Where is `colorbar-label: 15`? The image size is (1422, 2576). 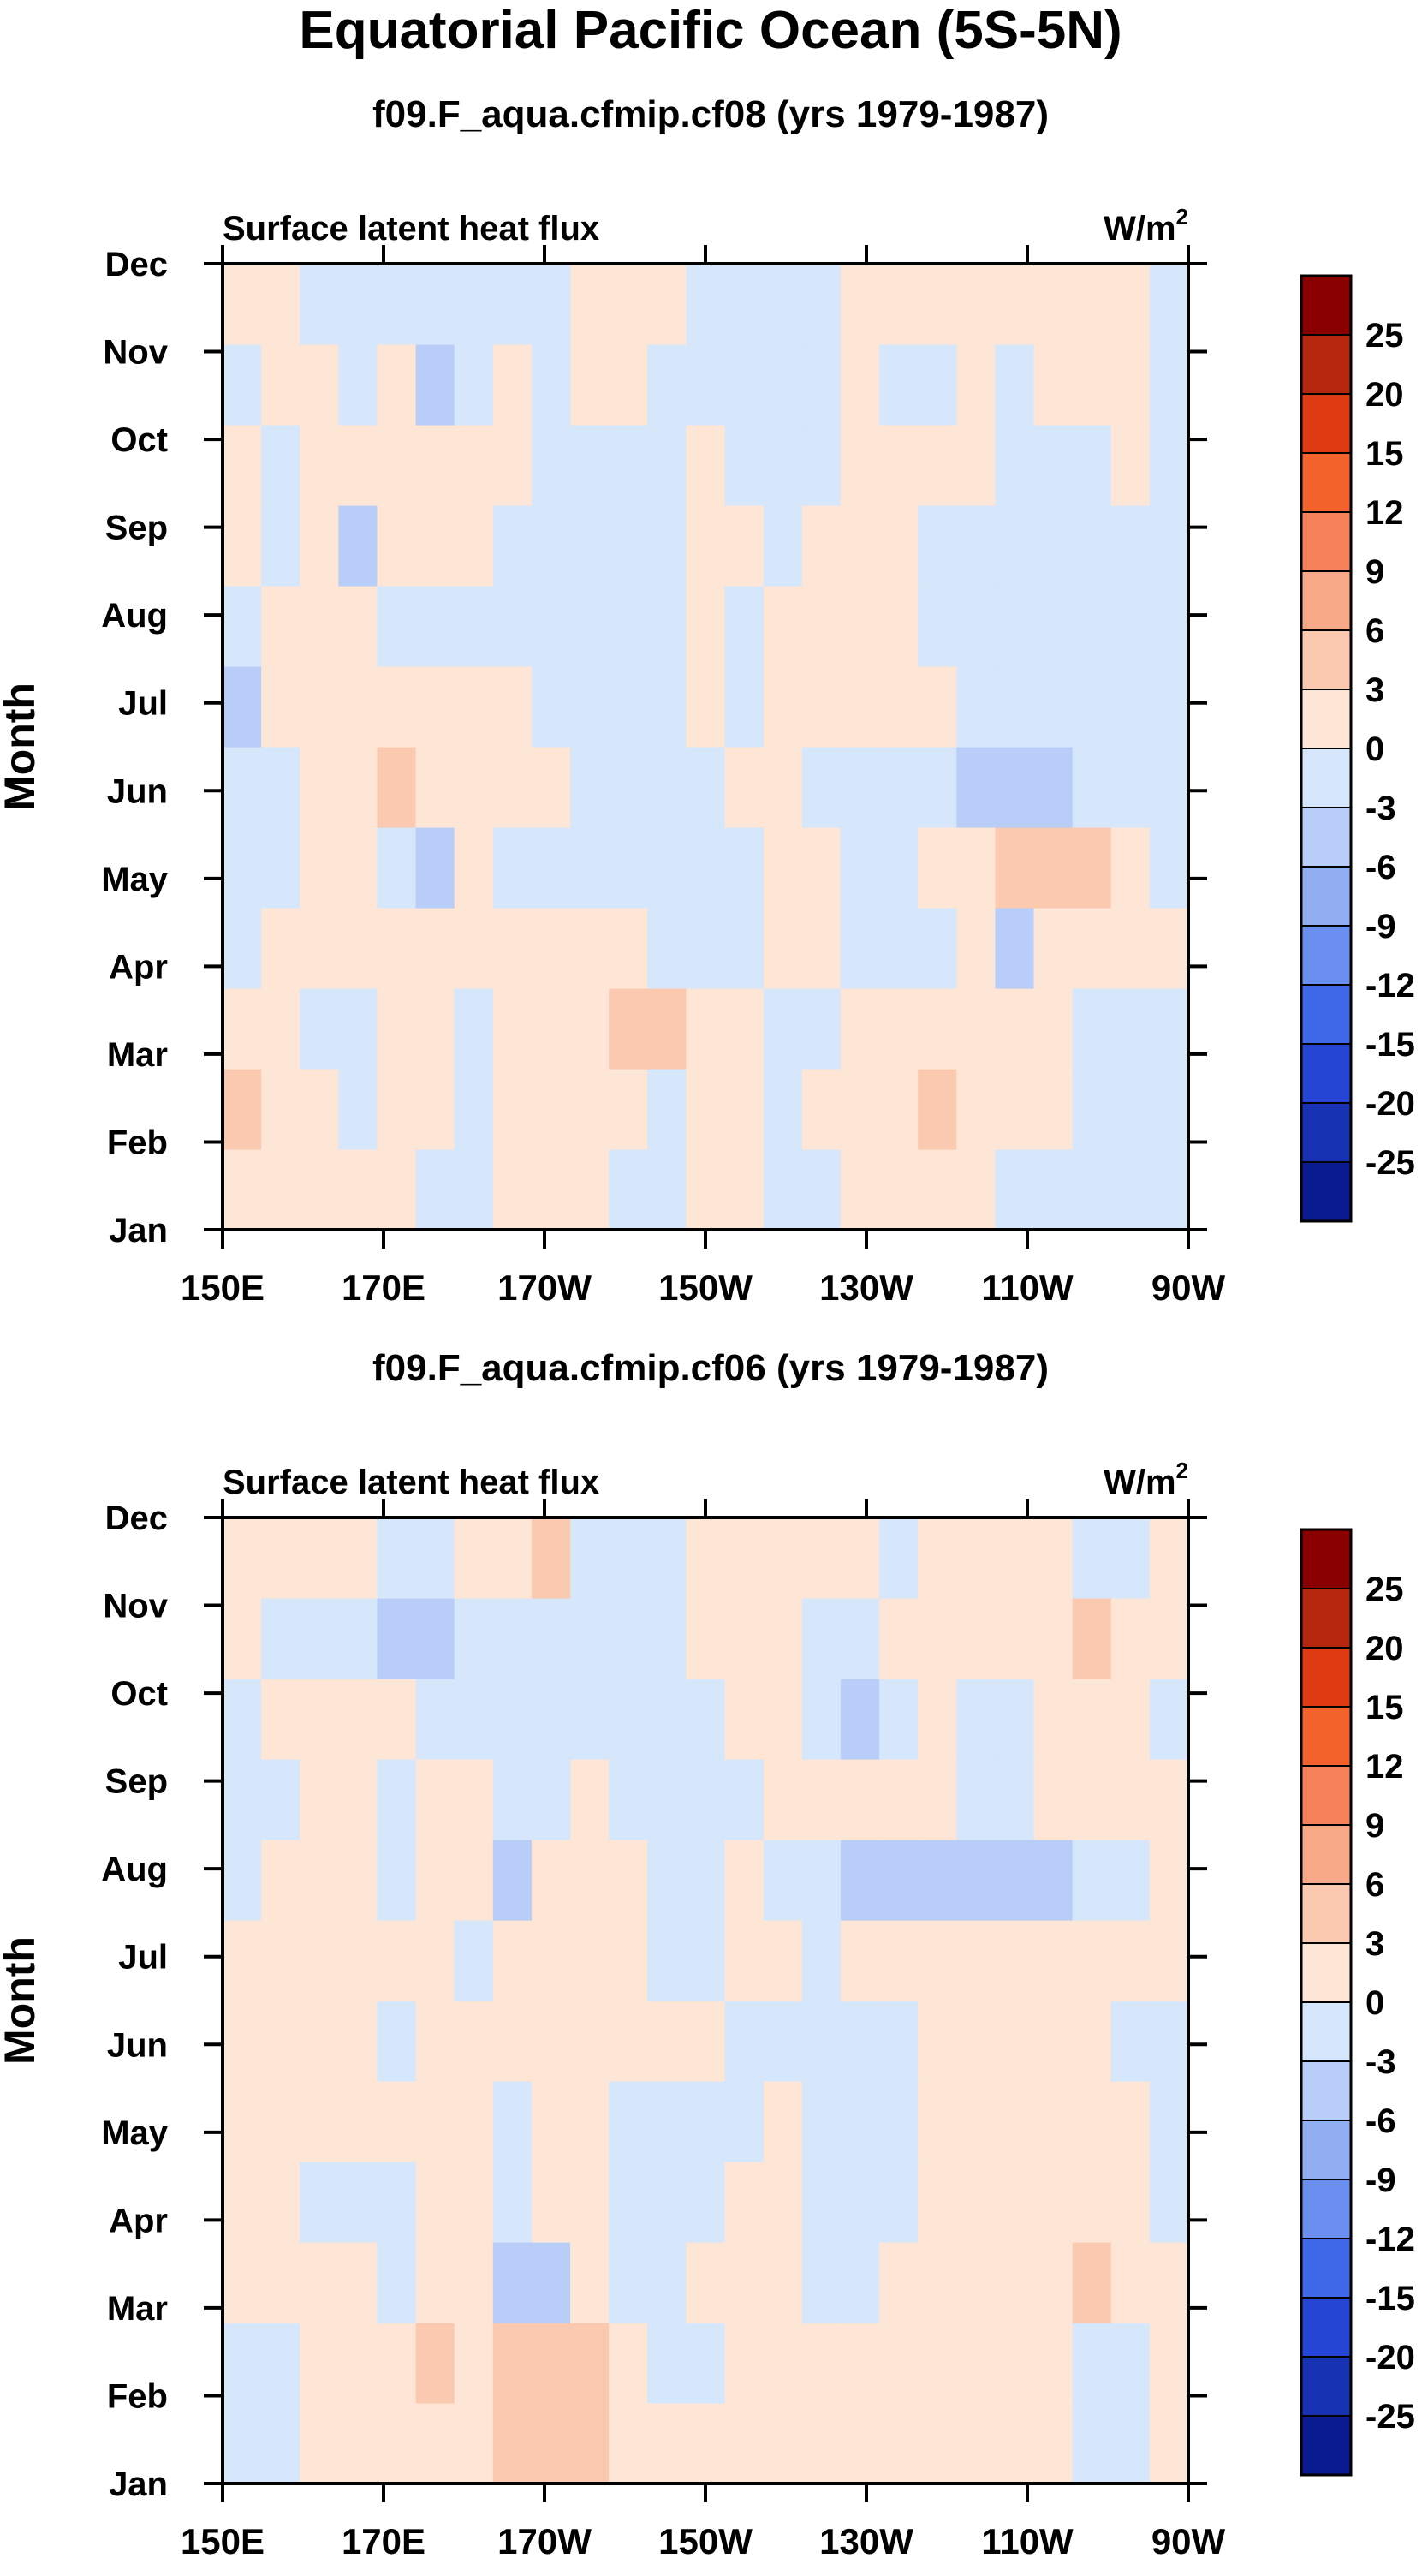
colorbar-label: 15 is located at coordinates (1384, 454).